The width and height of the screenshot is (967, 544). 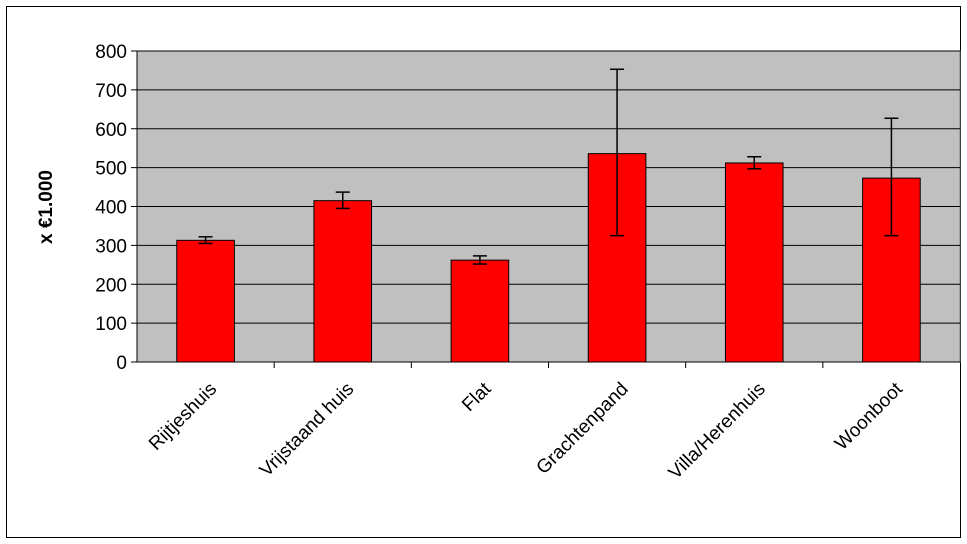 I want to click on x-tick-label: Flat, so click(x=477, y=397).